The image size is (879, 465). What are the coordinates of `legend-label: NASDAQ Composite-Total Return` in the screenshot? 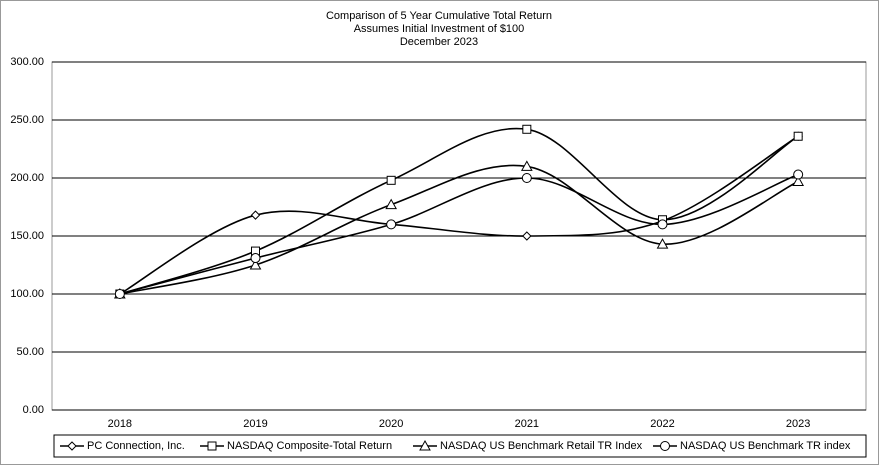 It's located at (309, 446).